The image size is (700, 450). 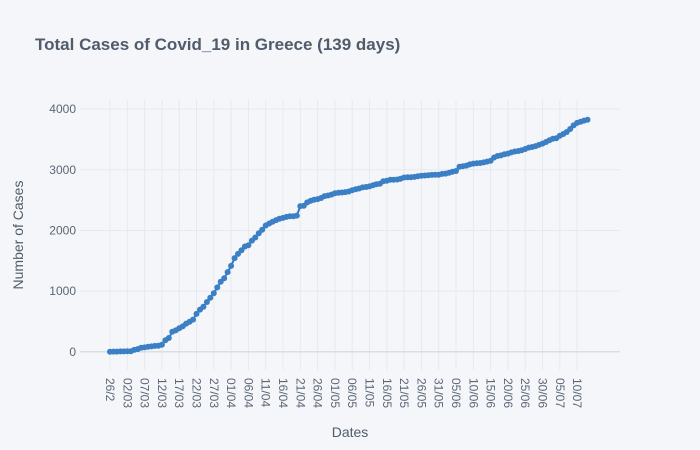 I want to click on x-tick-label: 20/06, so click(x=508, y=393).